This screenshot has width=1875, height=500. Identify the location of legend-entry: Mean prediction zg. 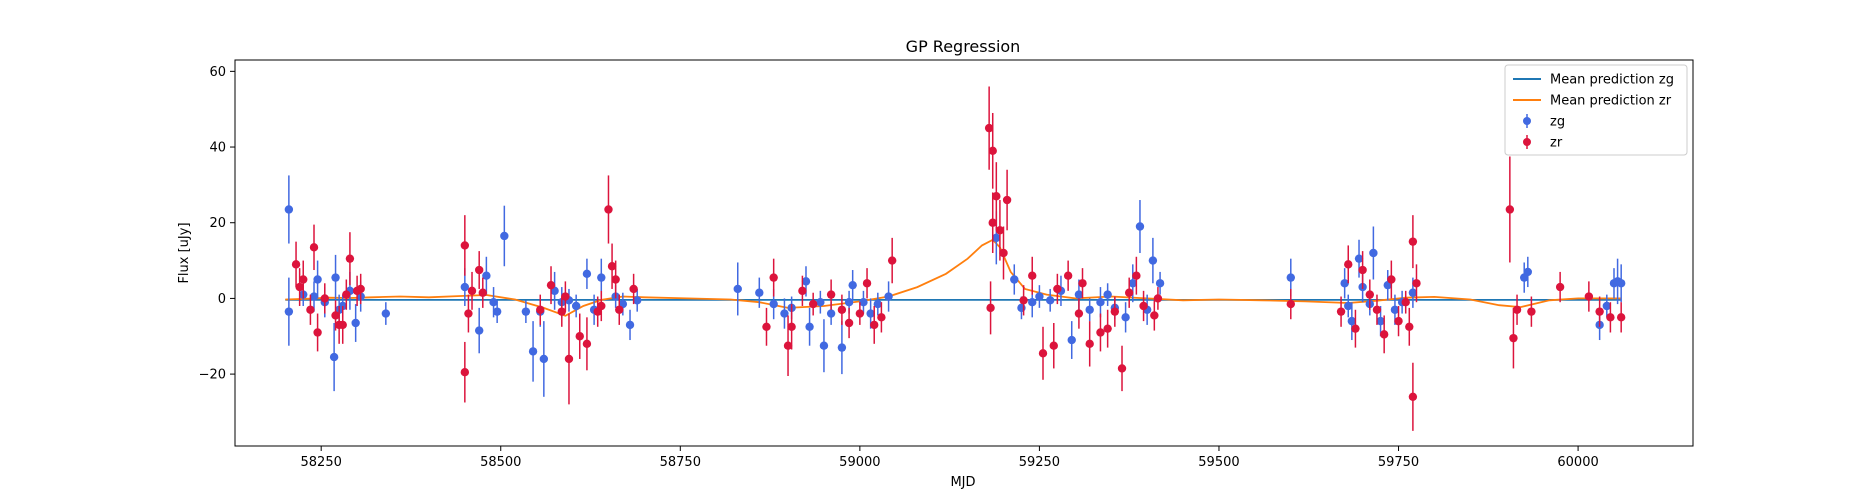
(1593, 80).